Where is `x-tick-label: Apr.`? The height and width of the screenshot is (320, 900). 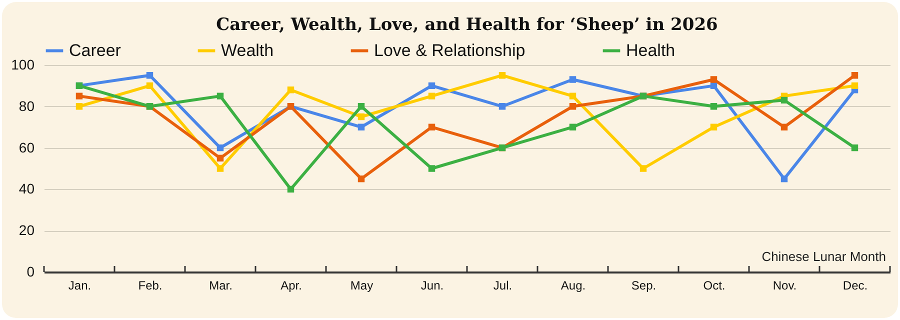 x-tick-label: Apr. is located at coordinates (291, 285).